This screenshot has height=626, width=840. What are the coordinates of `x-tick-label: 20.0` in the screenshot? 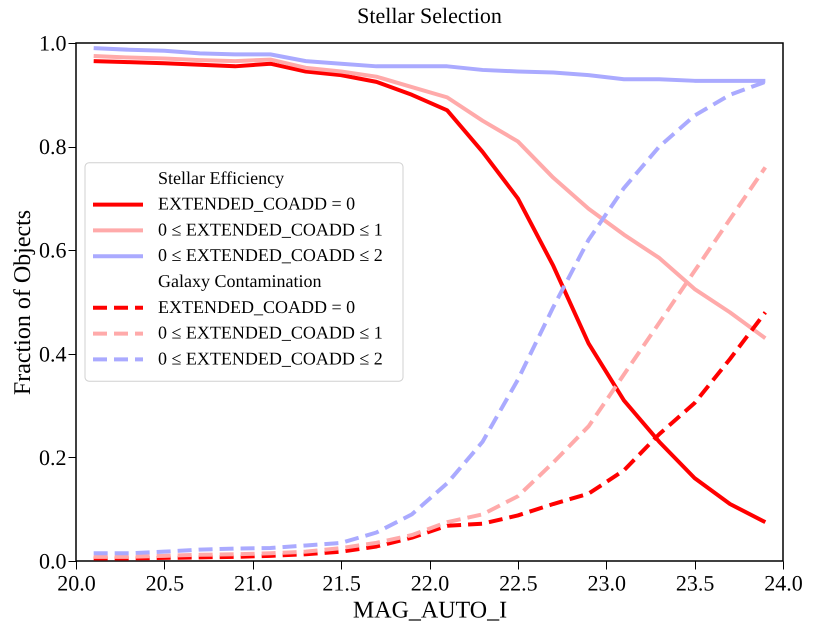 It's located at (76, 583).